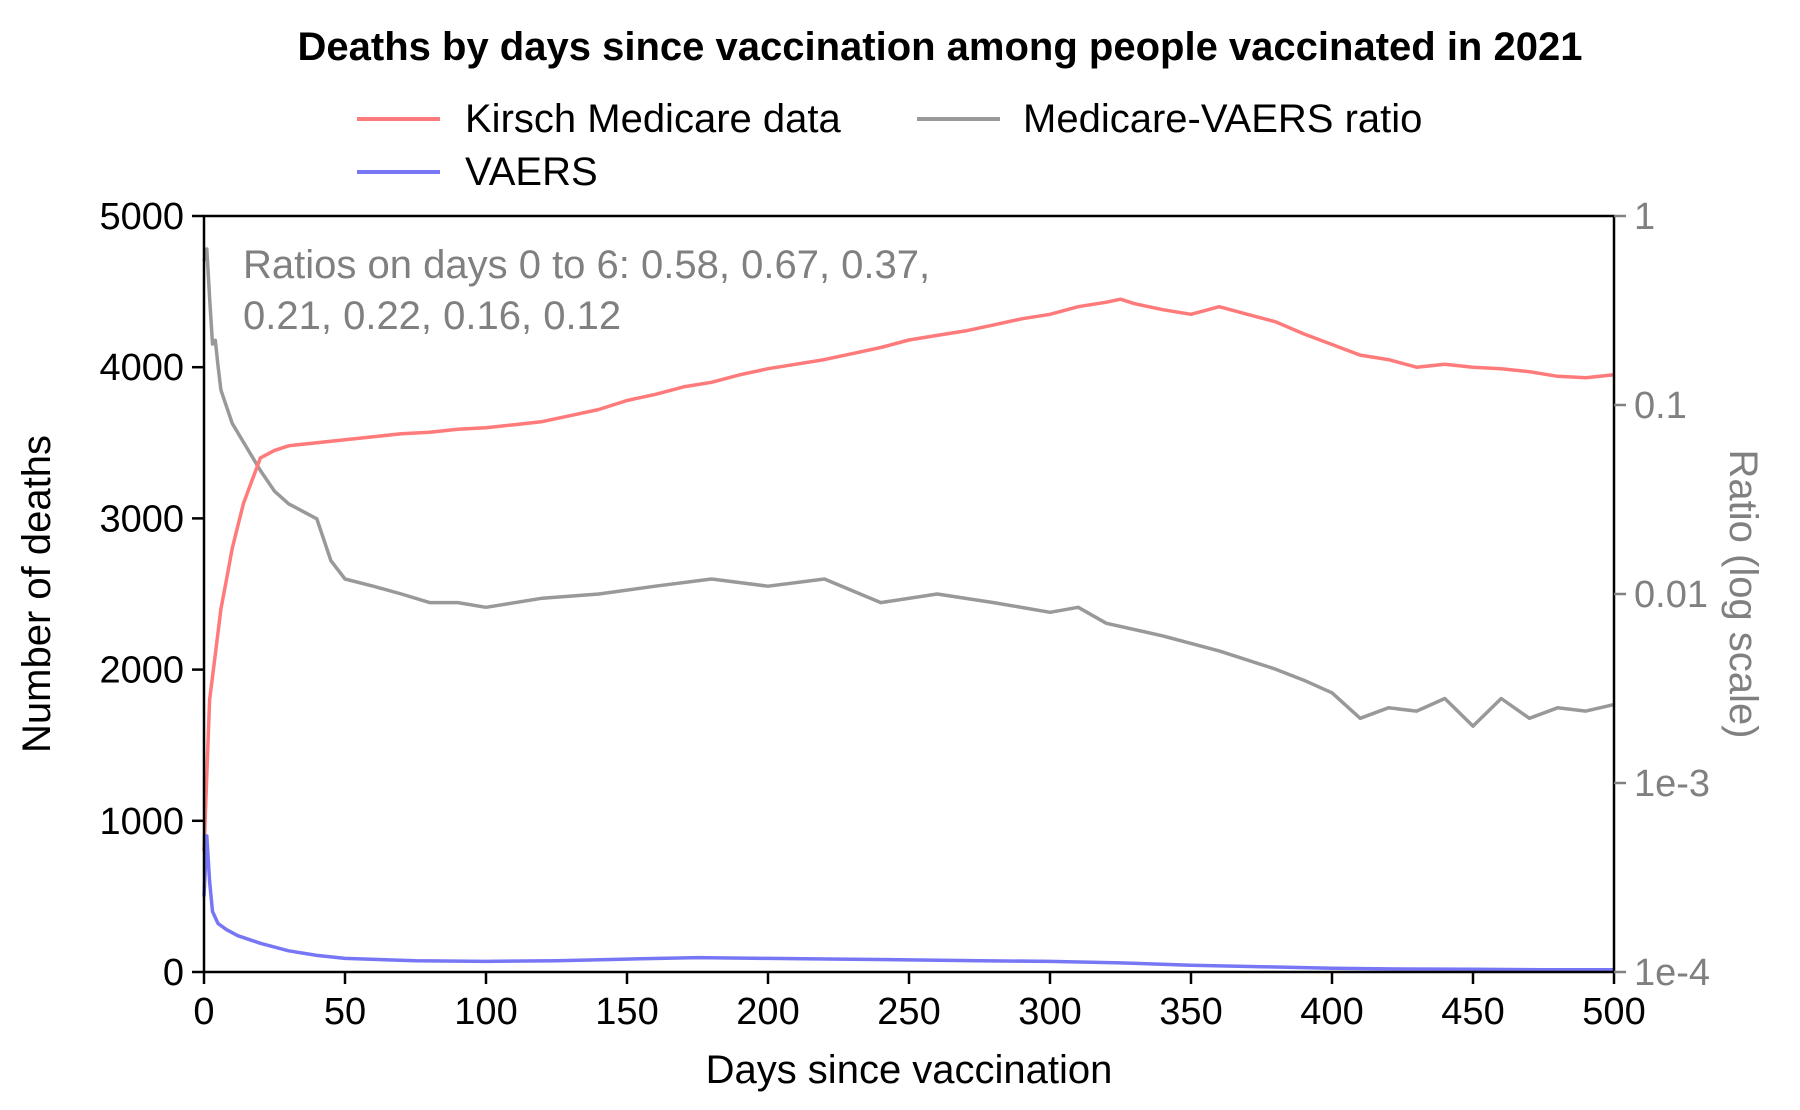 The height and width of the screenshot is (1110, 1800). I want to click on x-tick-label: 200, so click(767, 1012).